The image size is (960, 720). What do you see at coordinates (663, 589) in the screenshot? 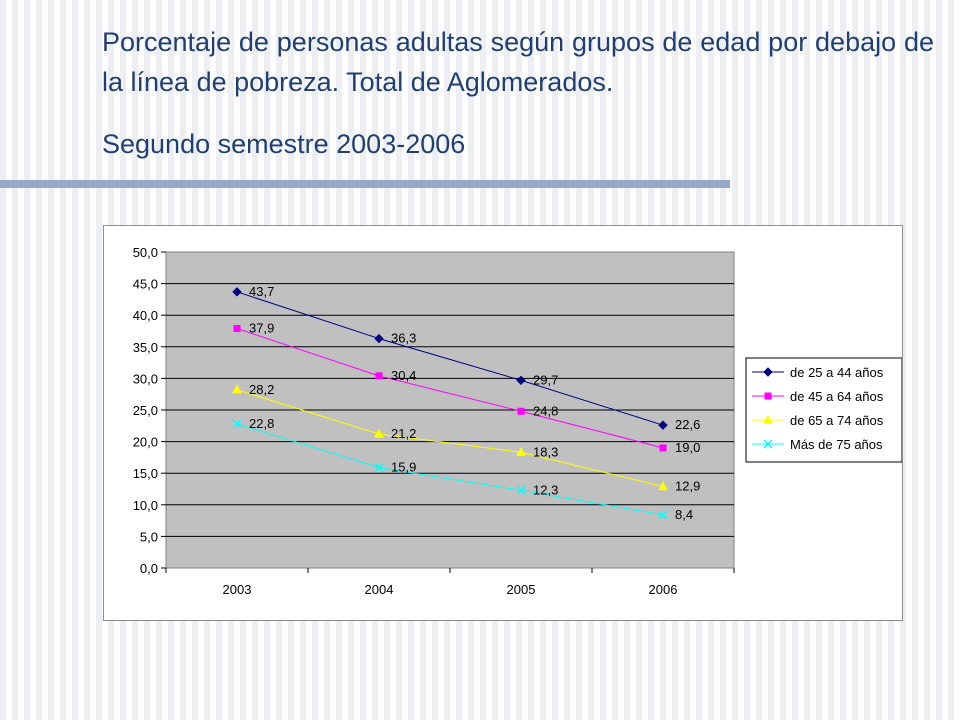
I see `x-tick-label: 2006` at bounding box center [663, 589].